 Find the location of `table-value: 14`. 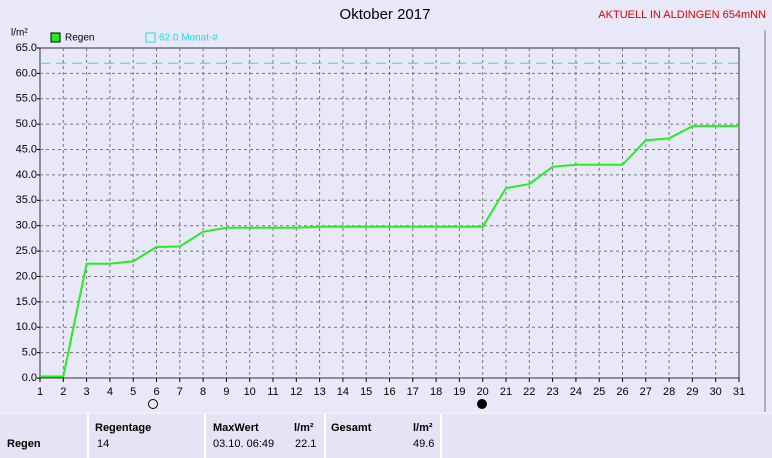

table-value: 14 is located at coordinates (103, 444).